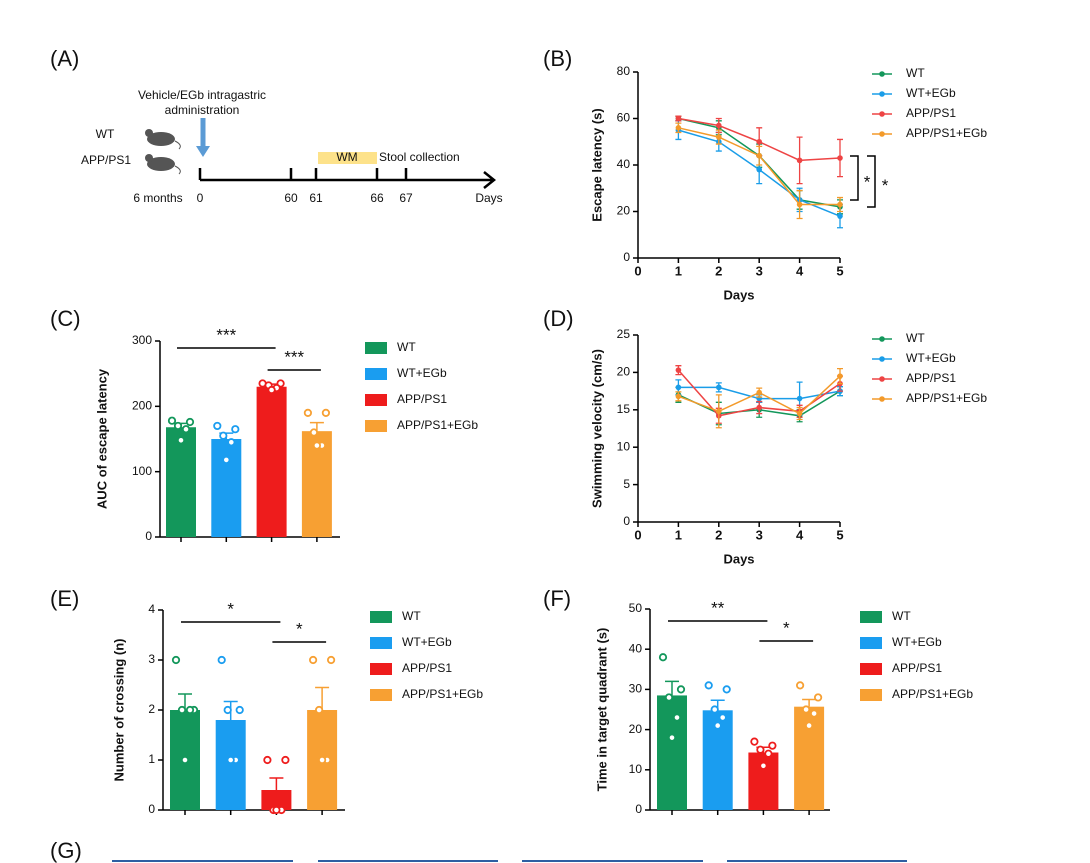 Image resolution: width=1090 pixels, height=863 pixels. What do you see at coordinates (419, 157) in the screenshot?
I see `stool-label: Stool collection` at bounding box center [419, 157].